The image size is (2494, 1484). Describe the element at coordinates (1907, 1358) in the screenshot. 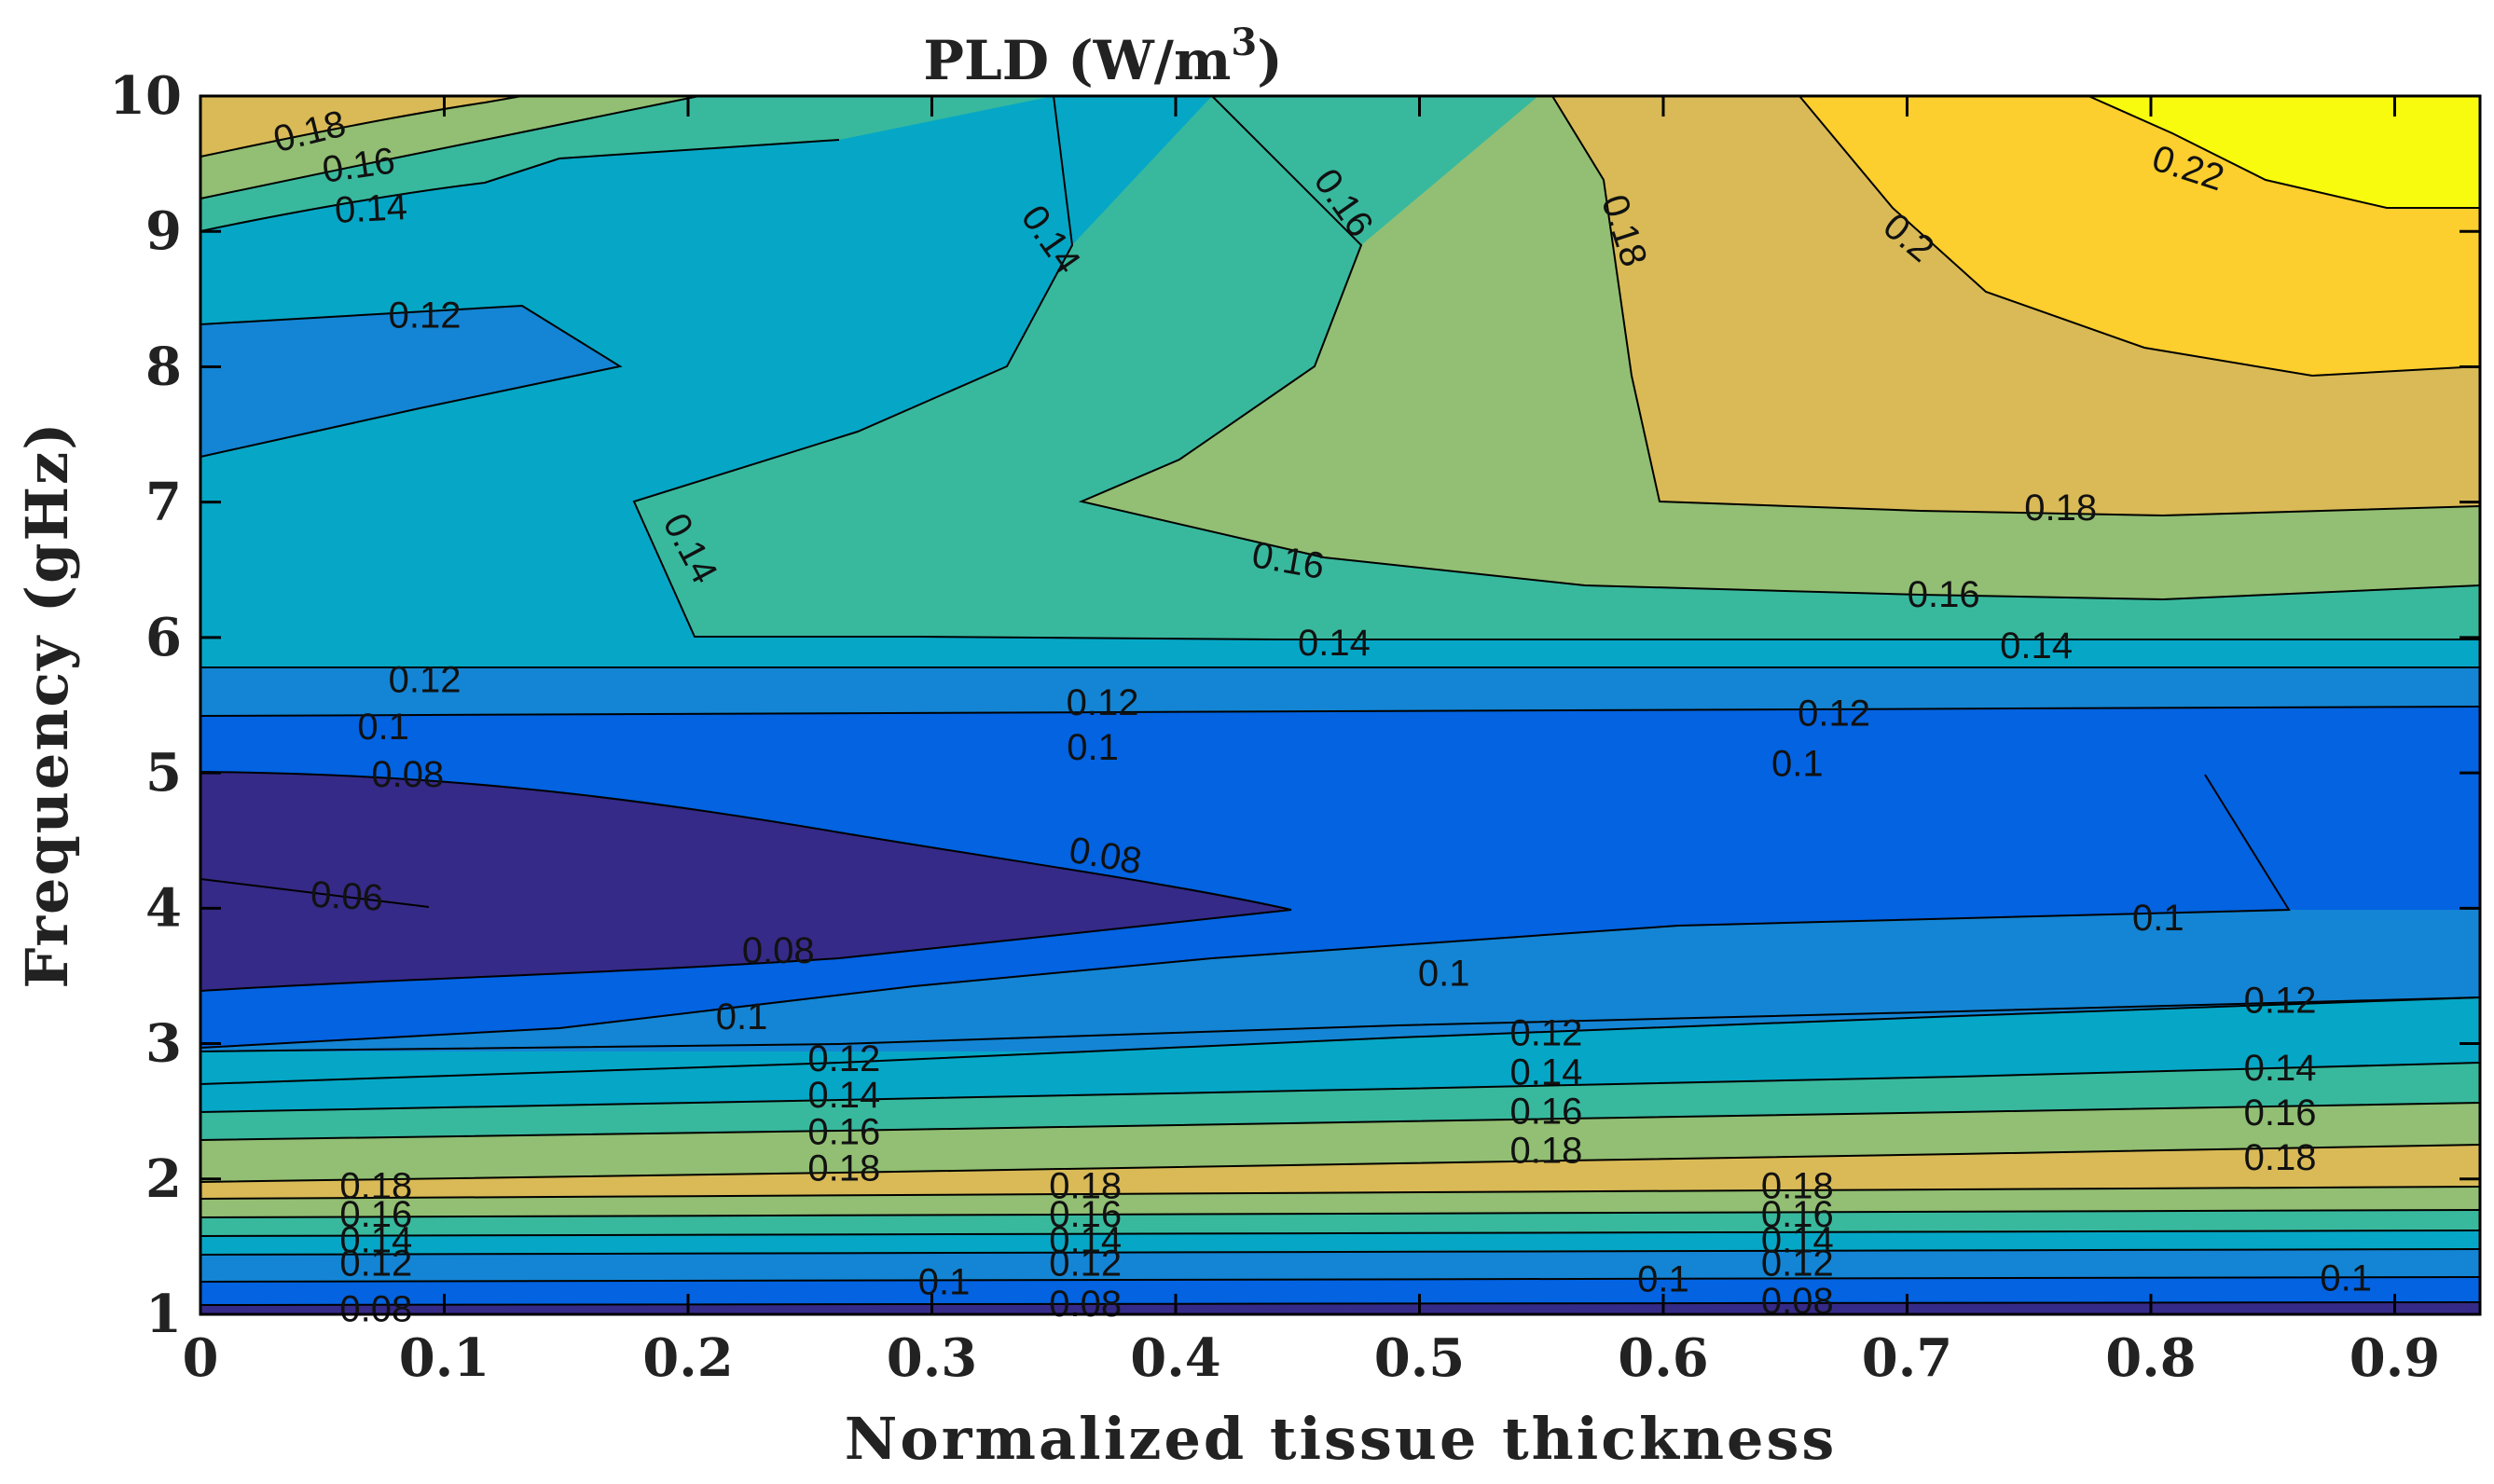

I see `x-tick-label: 0.7` at that location.